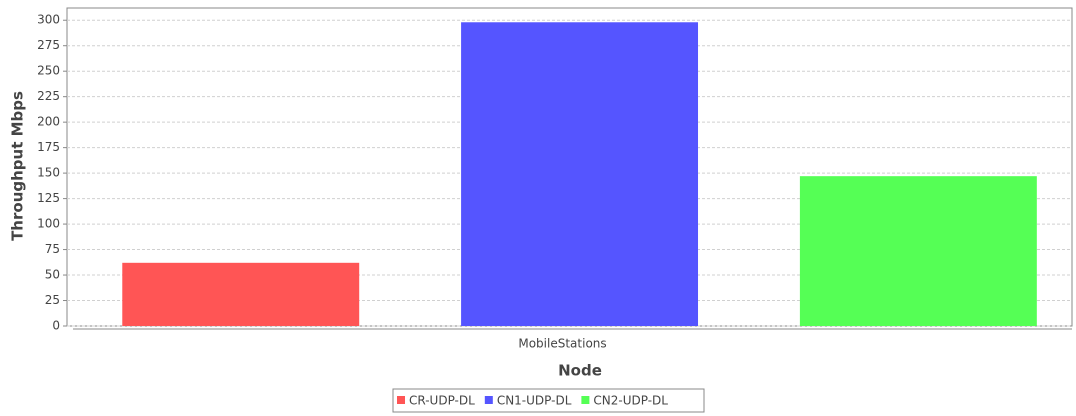  Describe the element at coordinates (580, 371) in the screenshot. I see `x-axis-label: Node` at that location.